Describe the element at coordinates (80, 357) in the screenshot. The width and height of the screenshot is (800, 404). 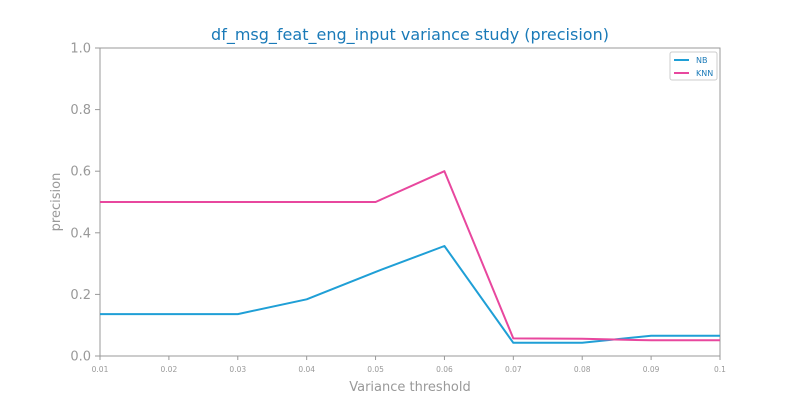
I see `y-tick-label: 0.0` at that location.